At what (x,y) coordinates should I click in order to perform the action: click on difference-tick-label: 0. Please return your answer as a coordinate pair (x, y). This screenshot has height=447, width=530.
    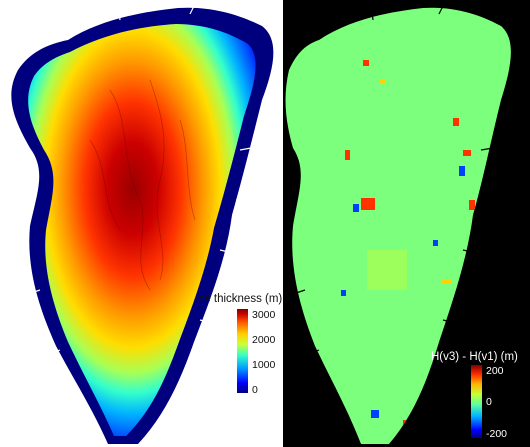
    Looking at the image, I should click on (489, 402).